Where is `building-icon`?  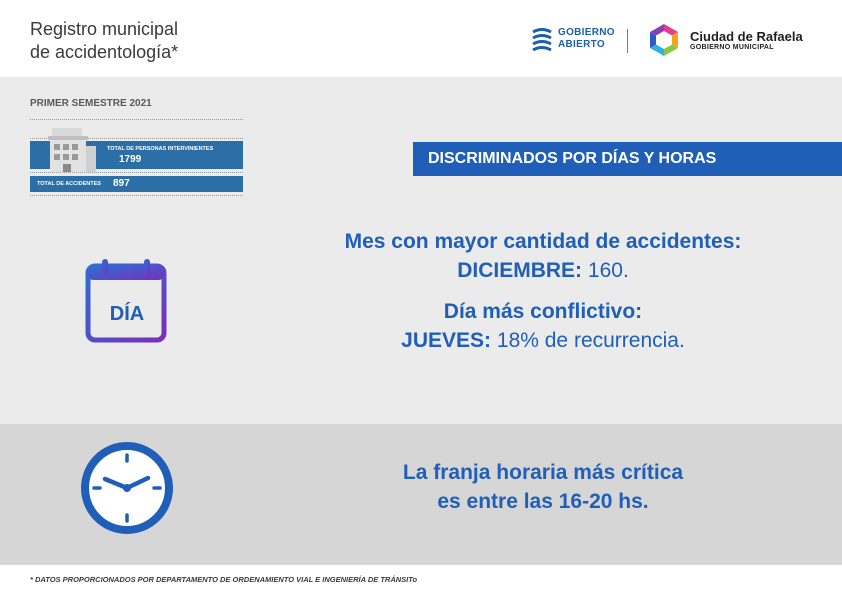 building-icon is located at coordinates (72, 150).